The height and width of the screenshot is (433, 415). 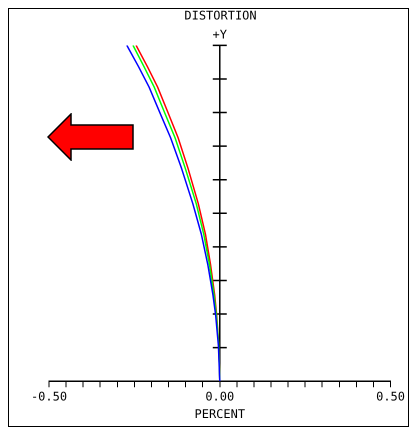 I want to click on x-axis-title: PERCENT, so click(x=220, y=413).